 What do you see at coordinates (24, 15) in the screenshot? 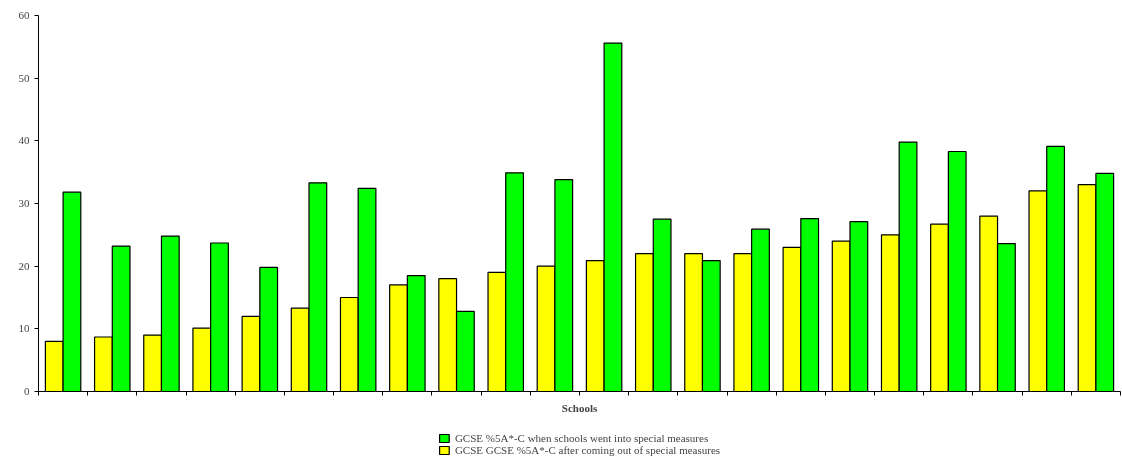
I see `y-tick-label: 60` at bounding box center [24, 15].